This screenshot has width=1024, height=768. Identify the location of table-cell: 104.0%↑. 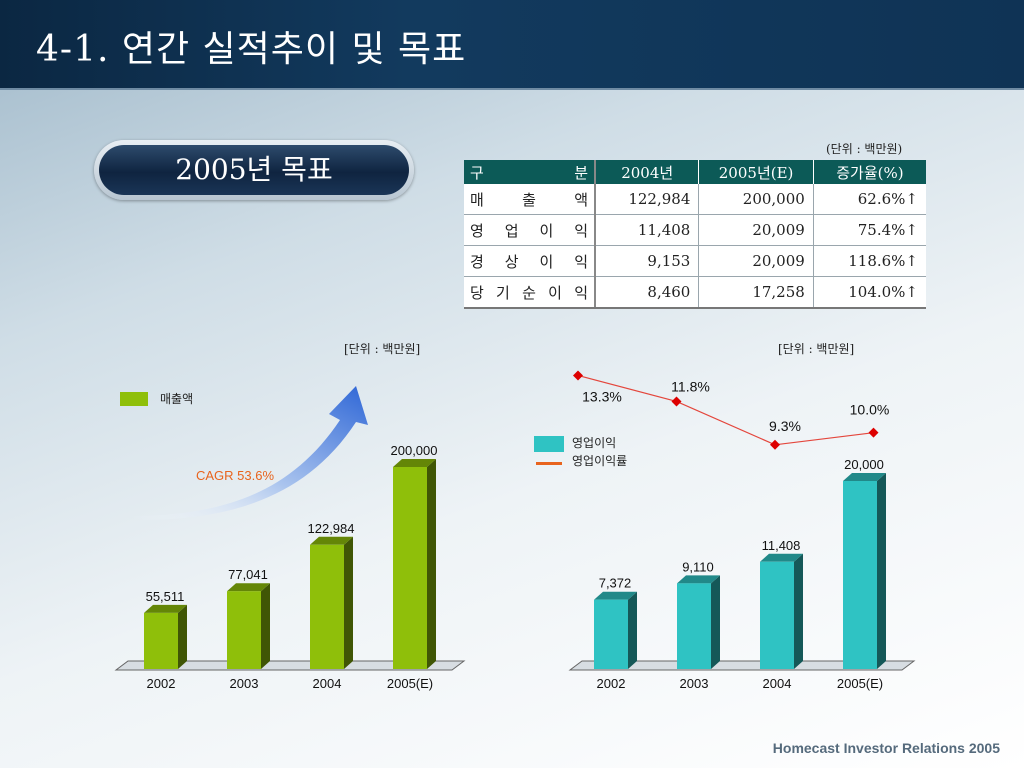
(869, 292).